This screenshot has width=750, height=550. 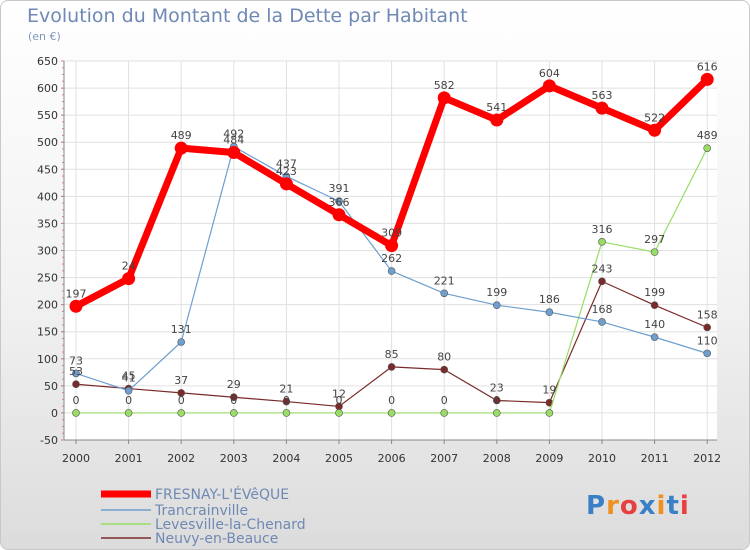 I want to click on y-tick-label: 450, so click(x=47, y=169).